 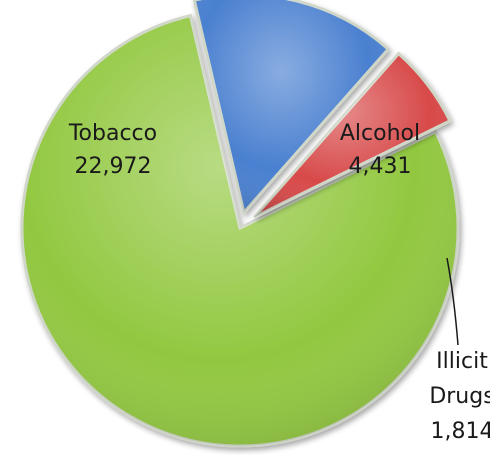 I want to click on pie-slice-illicit-drugs-highlight, so click(x=352, y=135).